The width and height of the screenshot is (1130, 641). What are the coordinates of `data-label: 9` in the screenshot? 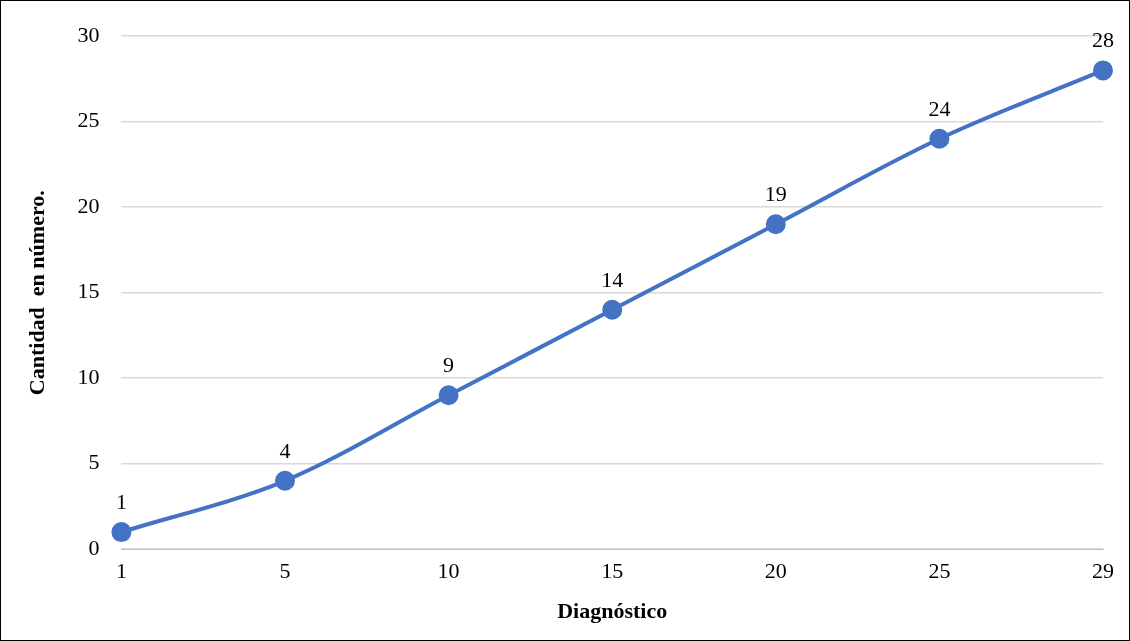 It's located at (449, 365).